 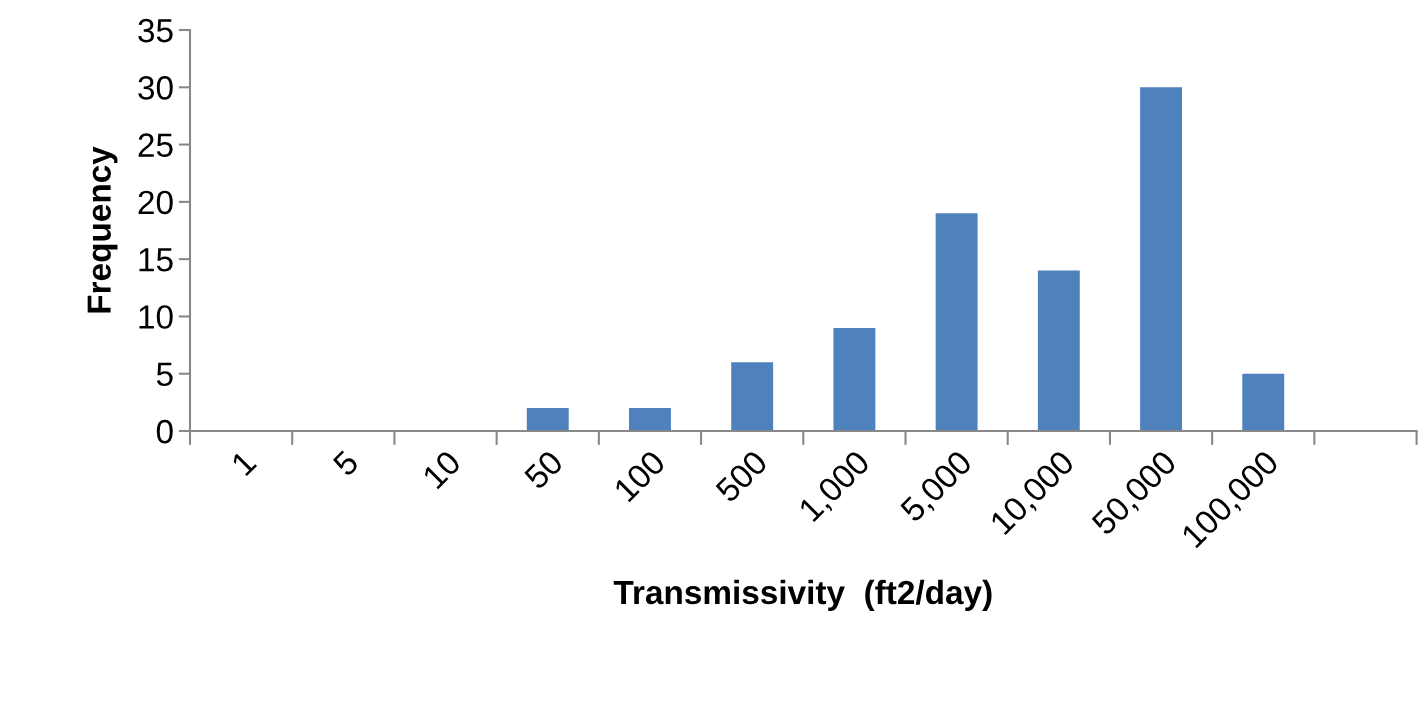 I want to click on y-tick-label: 35, so click(x=155, y=30).